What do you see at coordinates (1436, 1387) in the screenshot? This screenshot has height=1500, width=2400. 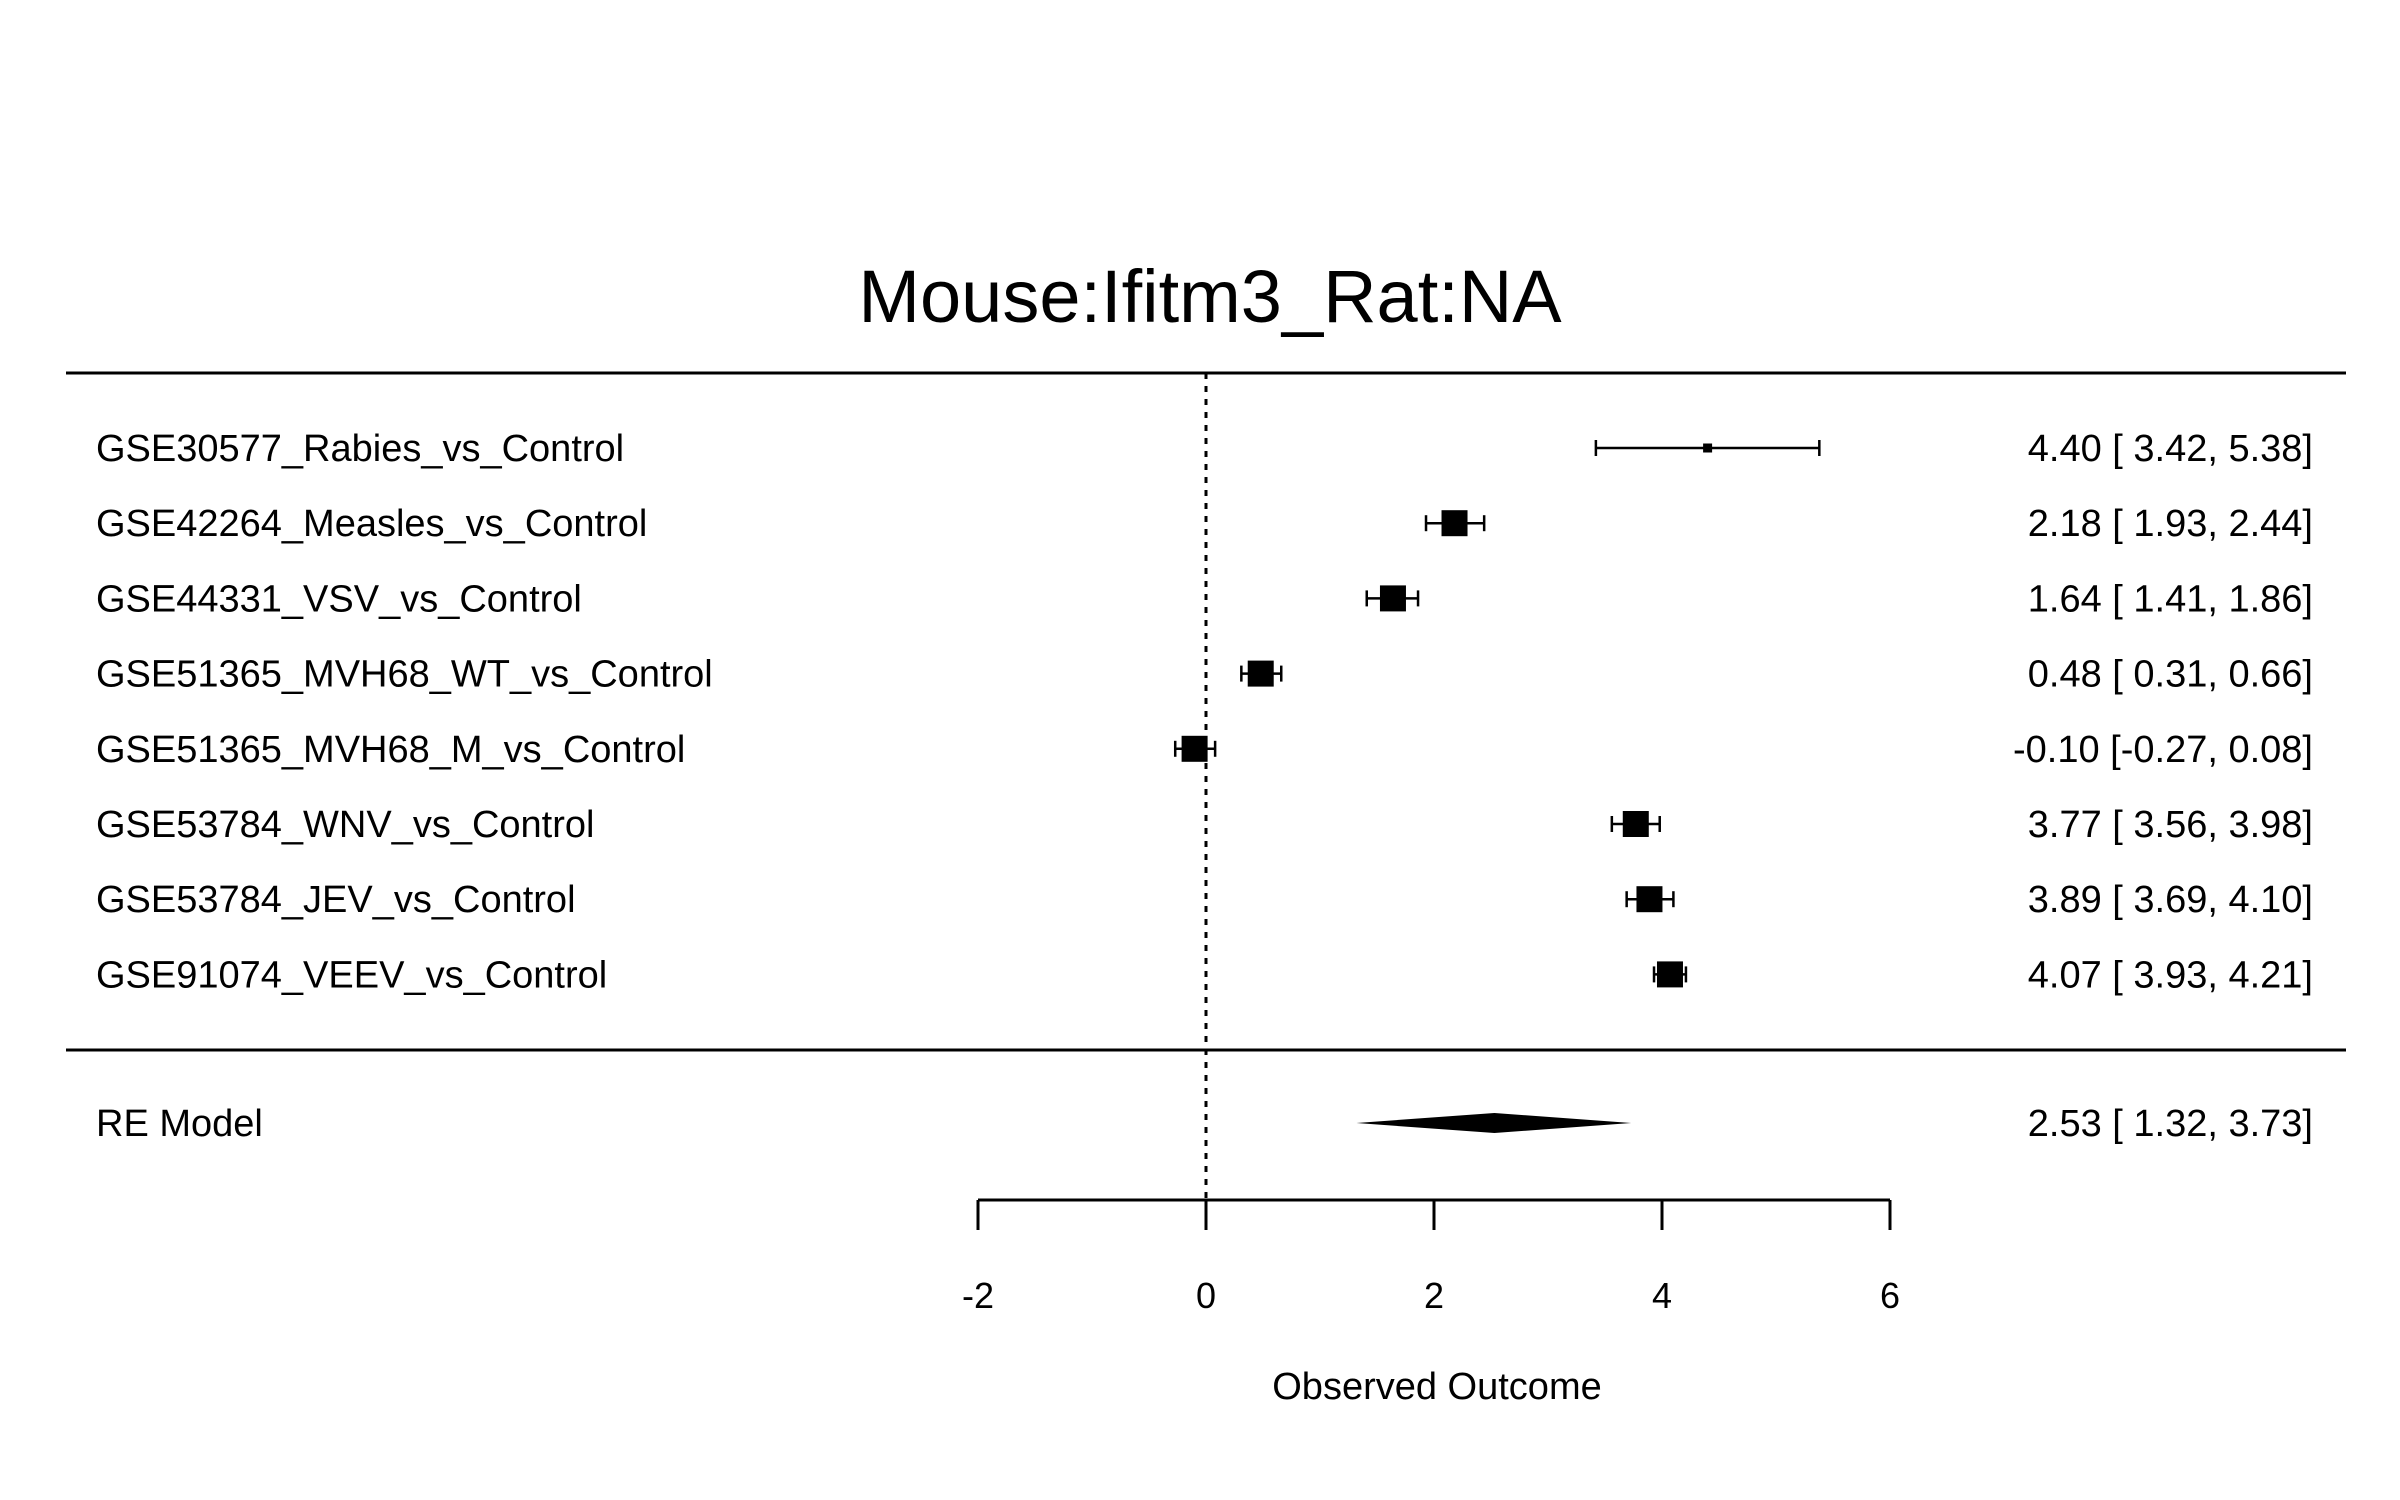 I see `x-axis-label: Observed Outcome` at bounding box center [1436, 1387].